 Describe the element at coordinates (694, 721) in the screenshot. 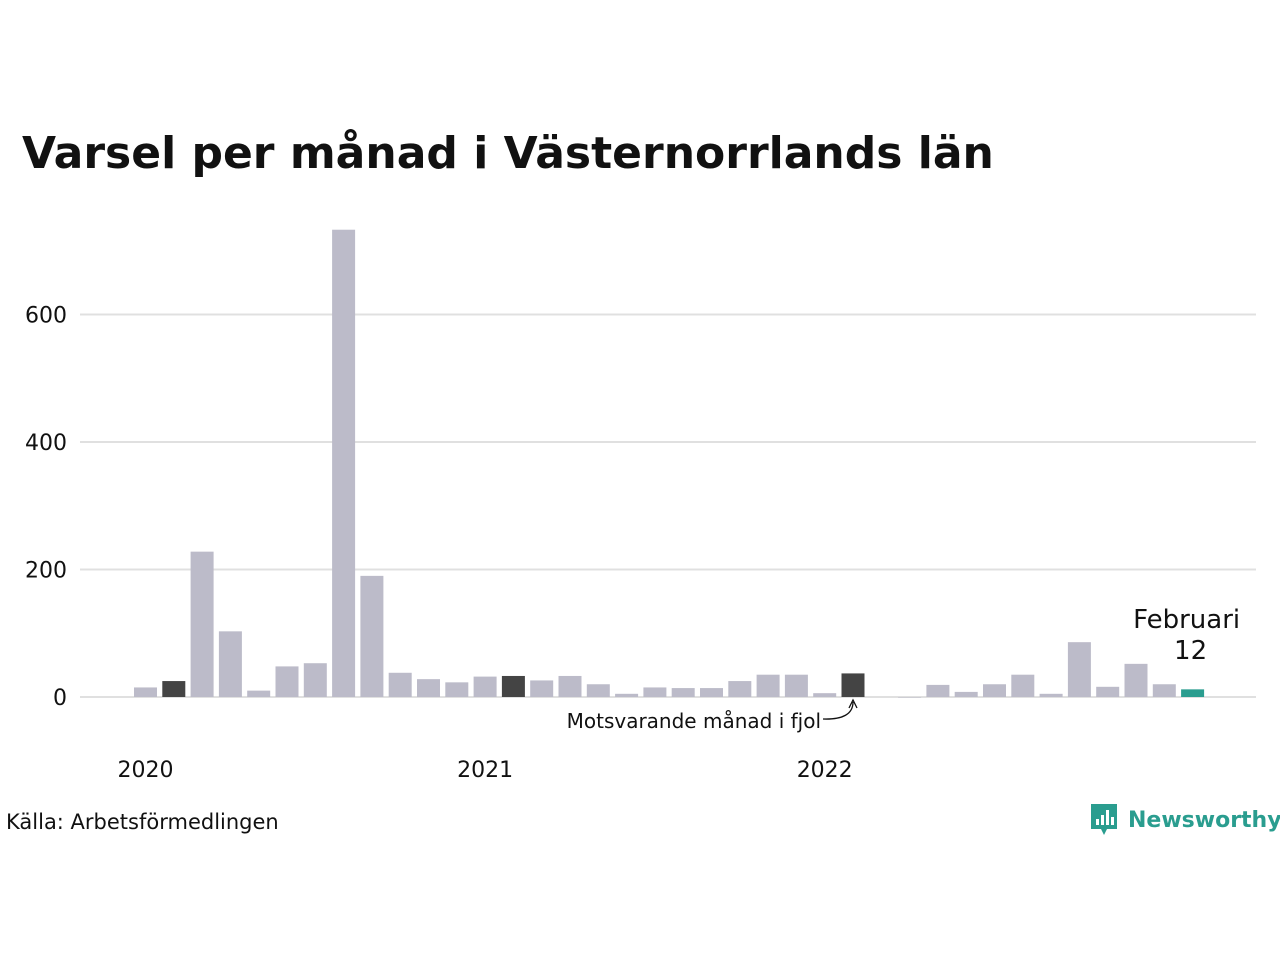

I see `annotation-same-month: Motsvarande månad i fjol` at that location.